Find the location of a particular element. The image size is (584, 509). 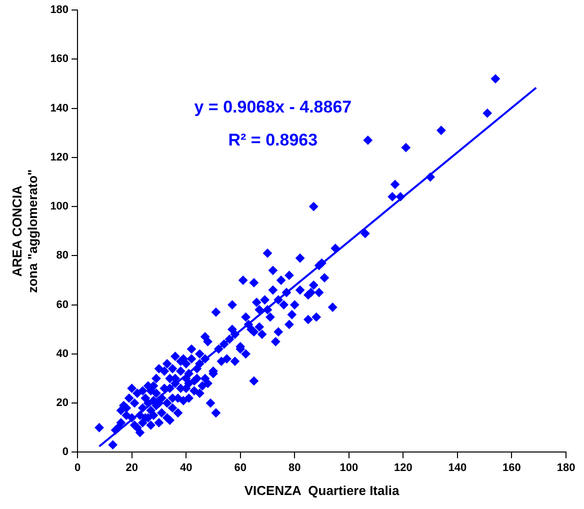

x-tick-label: 0 is located at coordinates (77, 468).